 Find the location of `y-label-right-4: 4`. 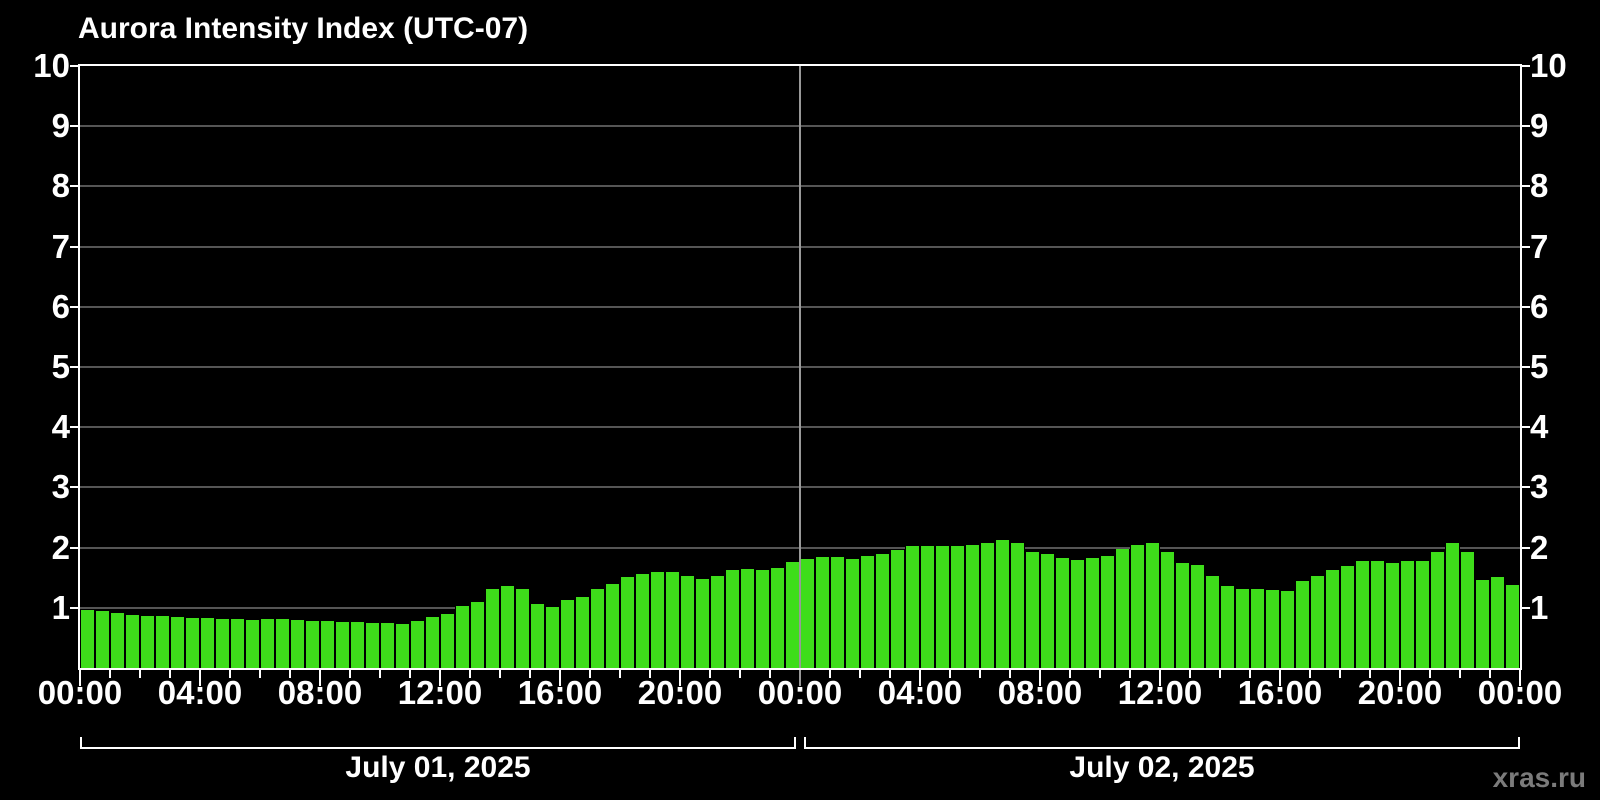

y-label-right-4: 4 is located at coordinates (1539, 427).